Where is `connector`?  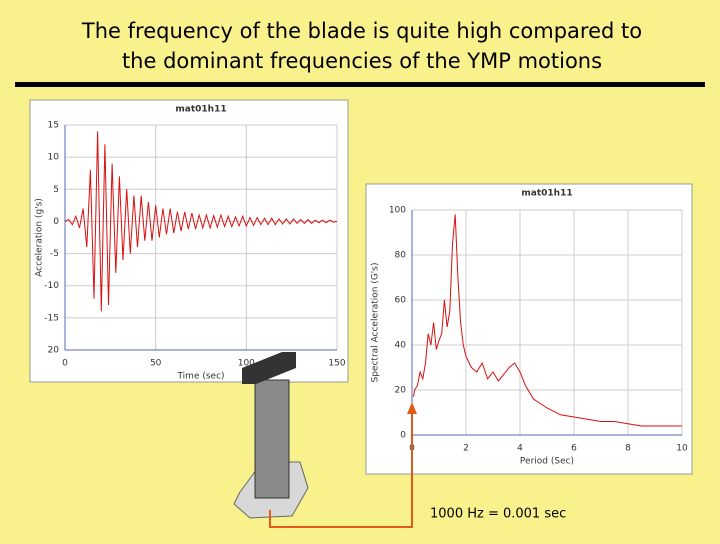 connector is located at coordinates (341, 470).